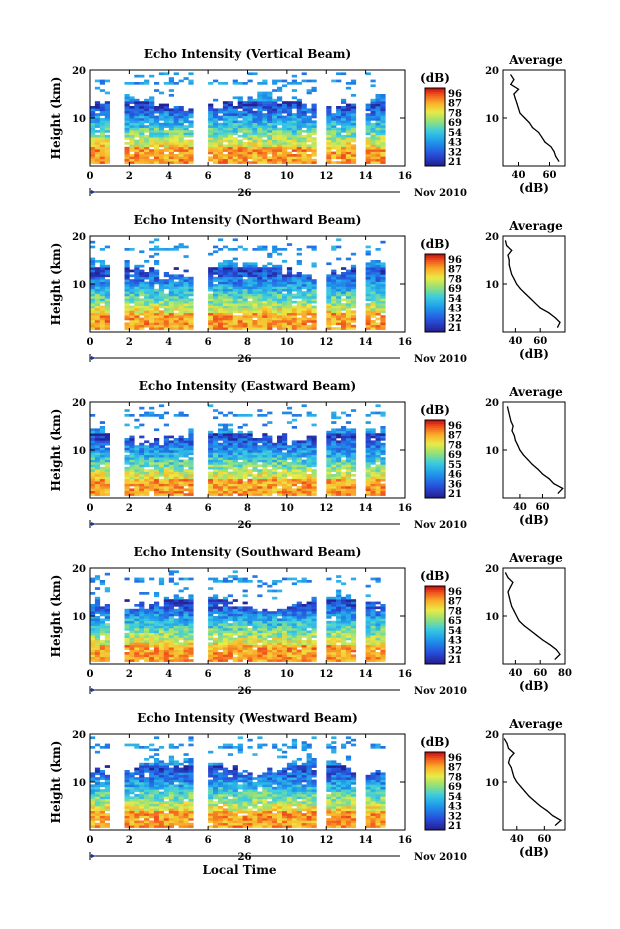 This screenshot has width=620, height=929. I want to click on x-tick-label: 4, so click(168, 176).